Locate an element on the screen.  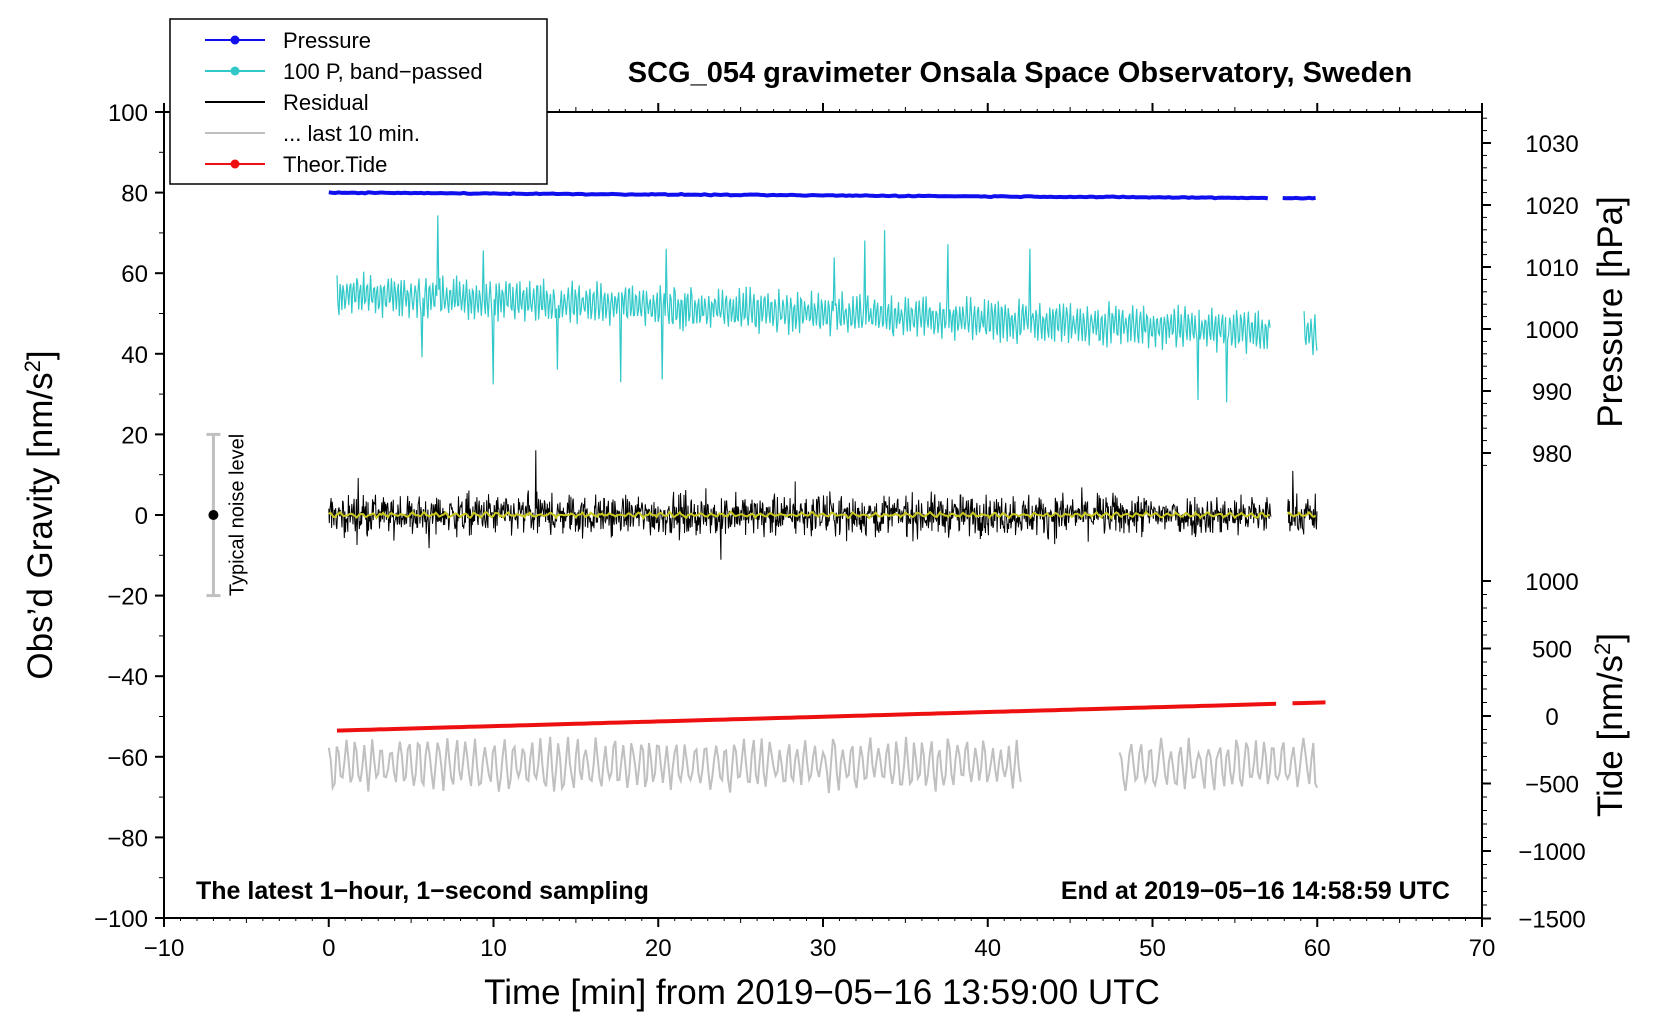
y-tick-label: −60 is located at coordinates (127, 758).